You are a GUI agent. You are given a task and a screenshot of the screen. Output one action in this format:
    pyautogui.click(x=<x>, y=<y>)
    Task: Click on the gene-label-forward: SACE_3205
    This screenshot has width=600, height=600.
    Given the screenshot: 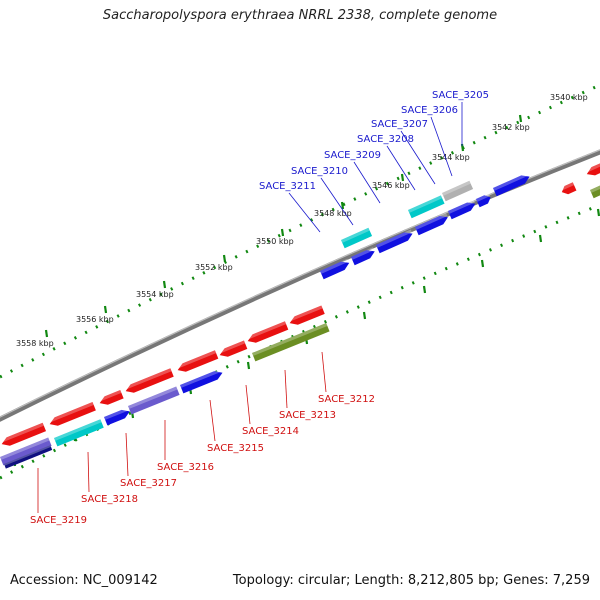 What is the action you would take?
    pyautogui.click(x=460, y=95)
    